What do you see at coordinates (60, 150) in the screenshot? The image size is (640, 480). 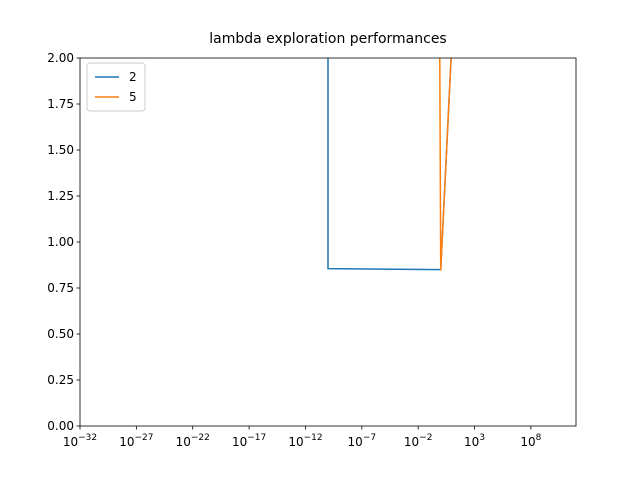 I see `y-tick-label: 1.50` at bounding box center [60, 150].